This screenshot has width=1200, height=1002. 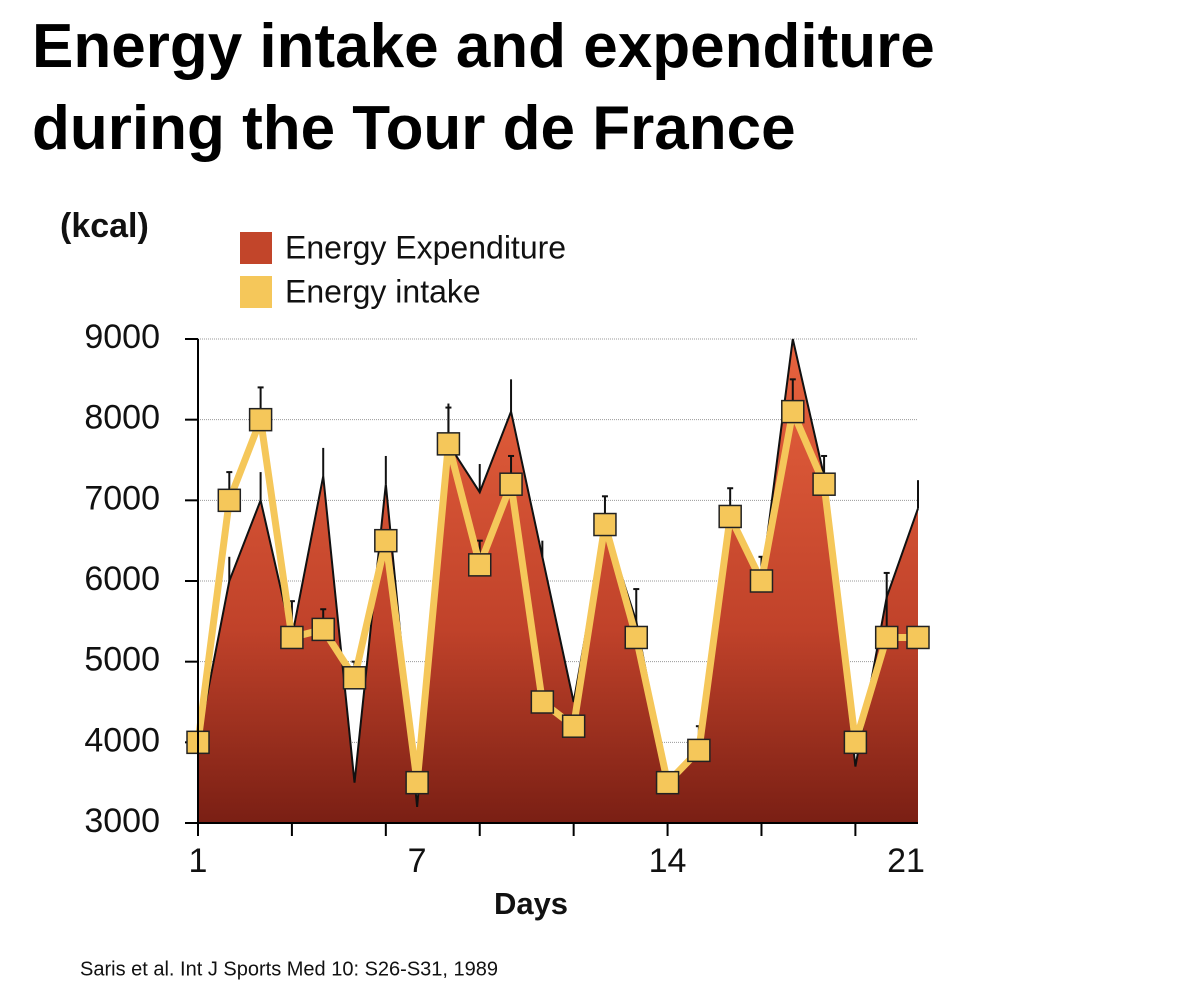 What do you see at coordinates (122, 821) in the screenshot?
I see `y-tick-label: 3000` at bounding box center [122, 821].